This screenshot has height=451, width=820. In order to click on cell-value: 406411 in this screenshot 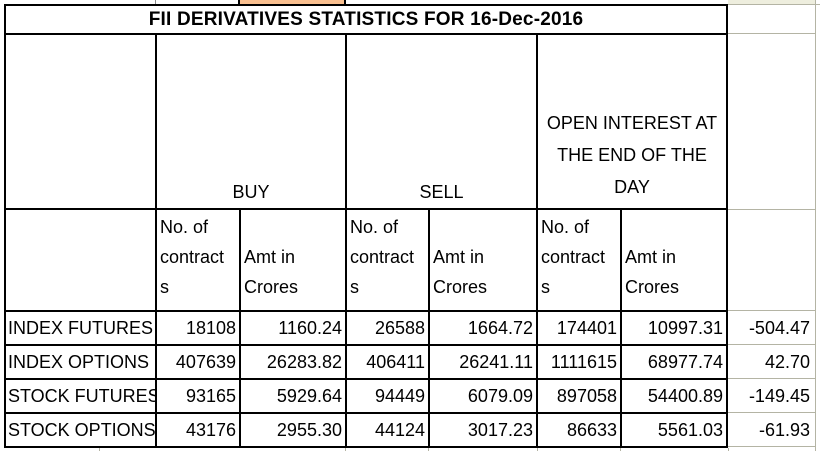, I will do `click(395, 361)`.